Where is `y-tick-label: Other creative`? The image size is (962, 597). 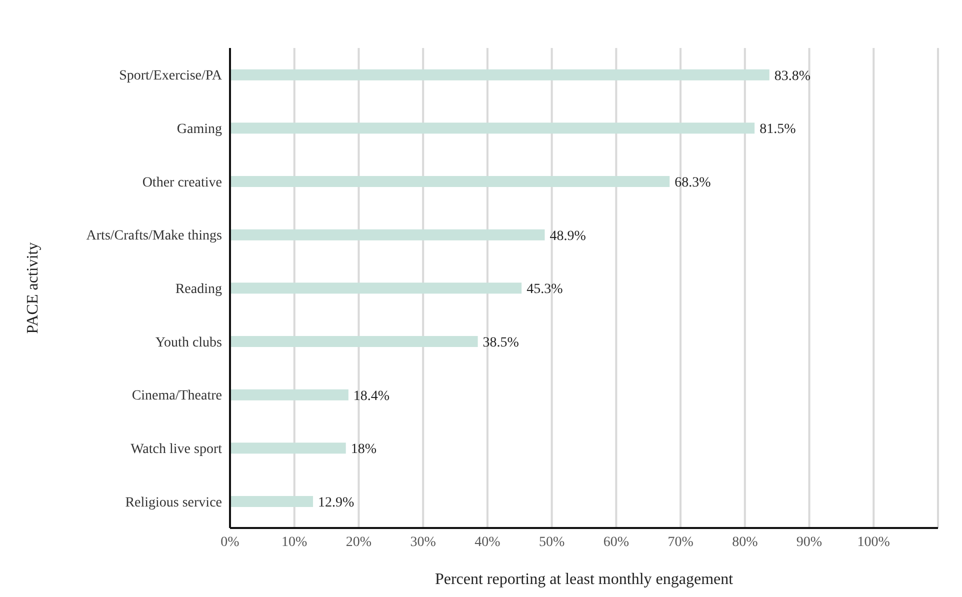
y-tick-label: Other creative is located at coordinates (182, 182).